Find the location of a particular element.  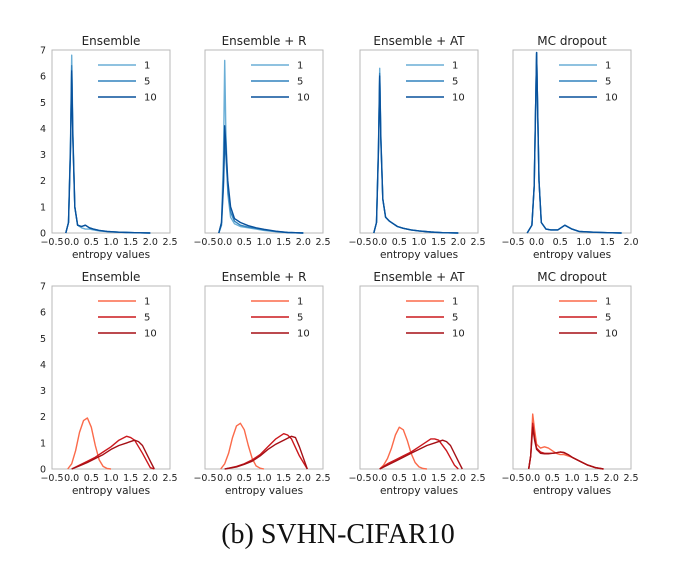

subplot-1-2: Ensemble + R −0.5 0.0 0.5 1.0 1.5 2.0 2.5 1 5 10 is located at coordinates (261, 141).